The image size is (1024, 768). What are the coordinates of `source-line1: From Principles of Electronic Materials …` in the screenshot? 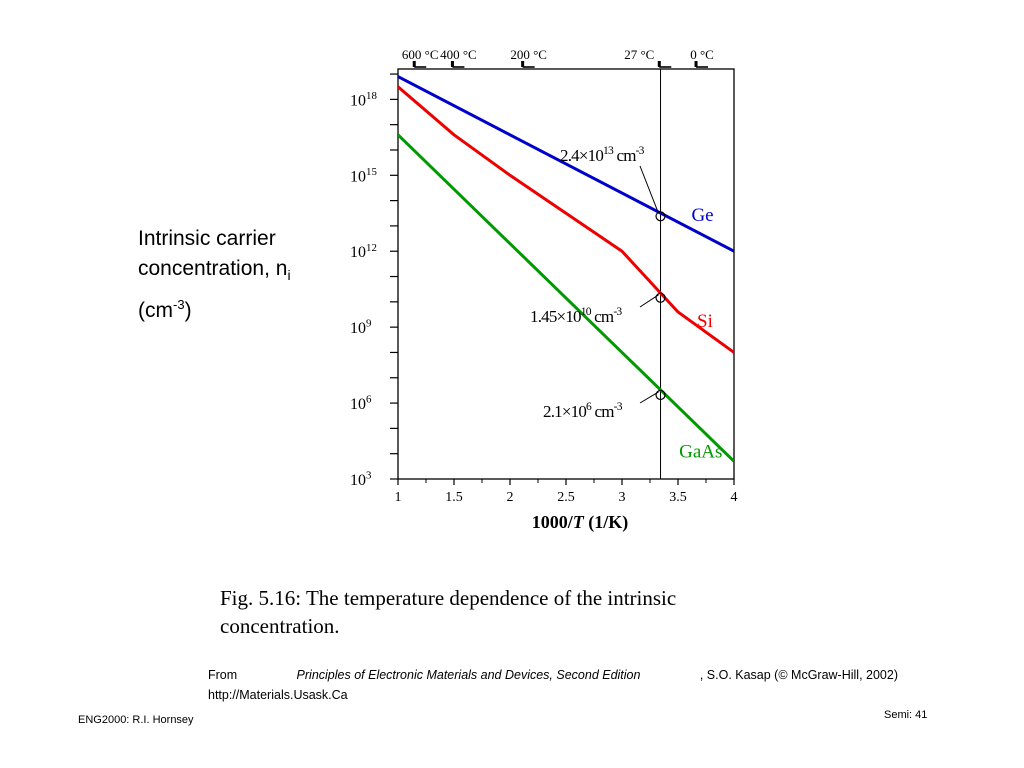 It's located at (553, 675).